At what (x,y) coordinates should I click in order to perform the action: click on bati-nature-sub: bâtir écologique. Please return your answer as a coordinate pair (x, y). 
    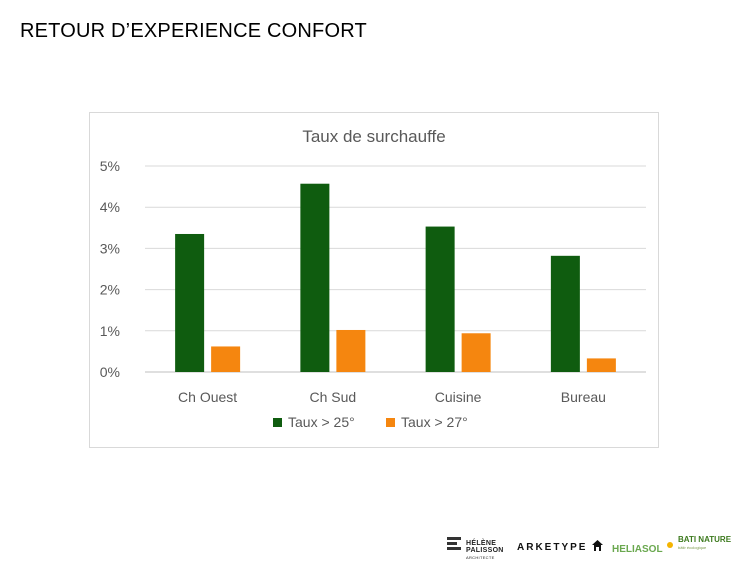
    Looking at the image, I should click on (692, 547).